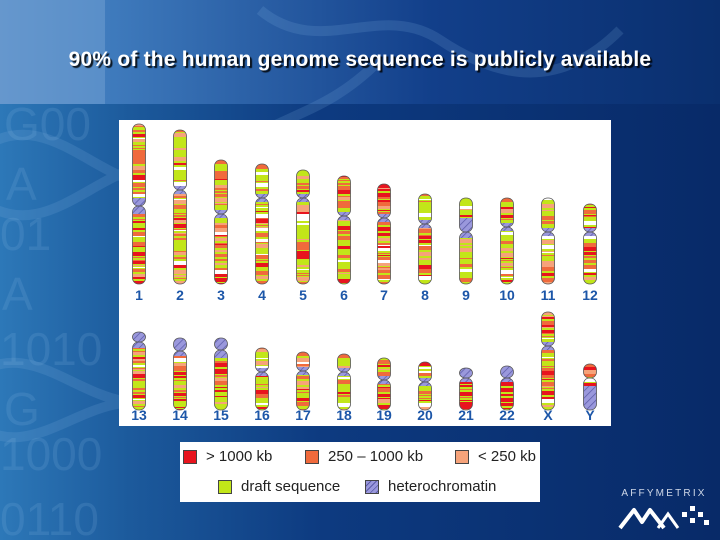  Describe the element at coordinates (507, 250) in the screenshot. I see `chromosome-10: 10` at that location.